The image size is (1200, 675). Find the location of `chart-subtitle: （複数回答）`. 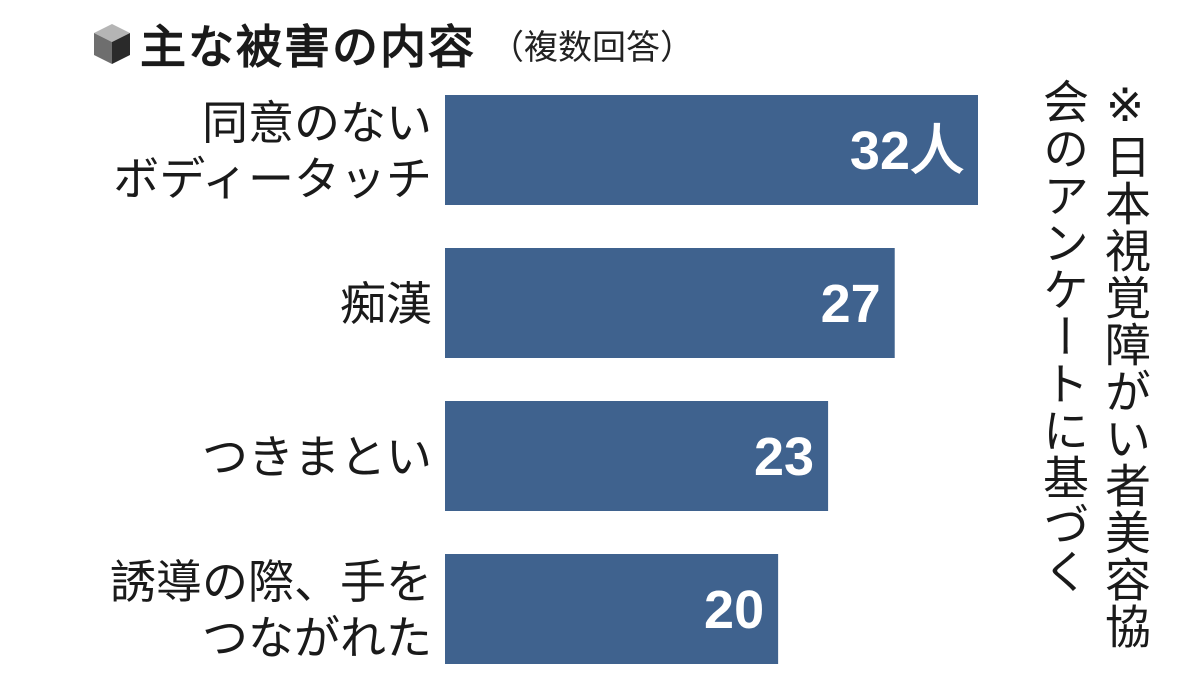

chart-subtitle: （複数回答） is located at coordinates (592, 47).